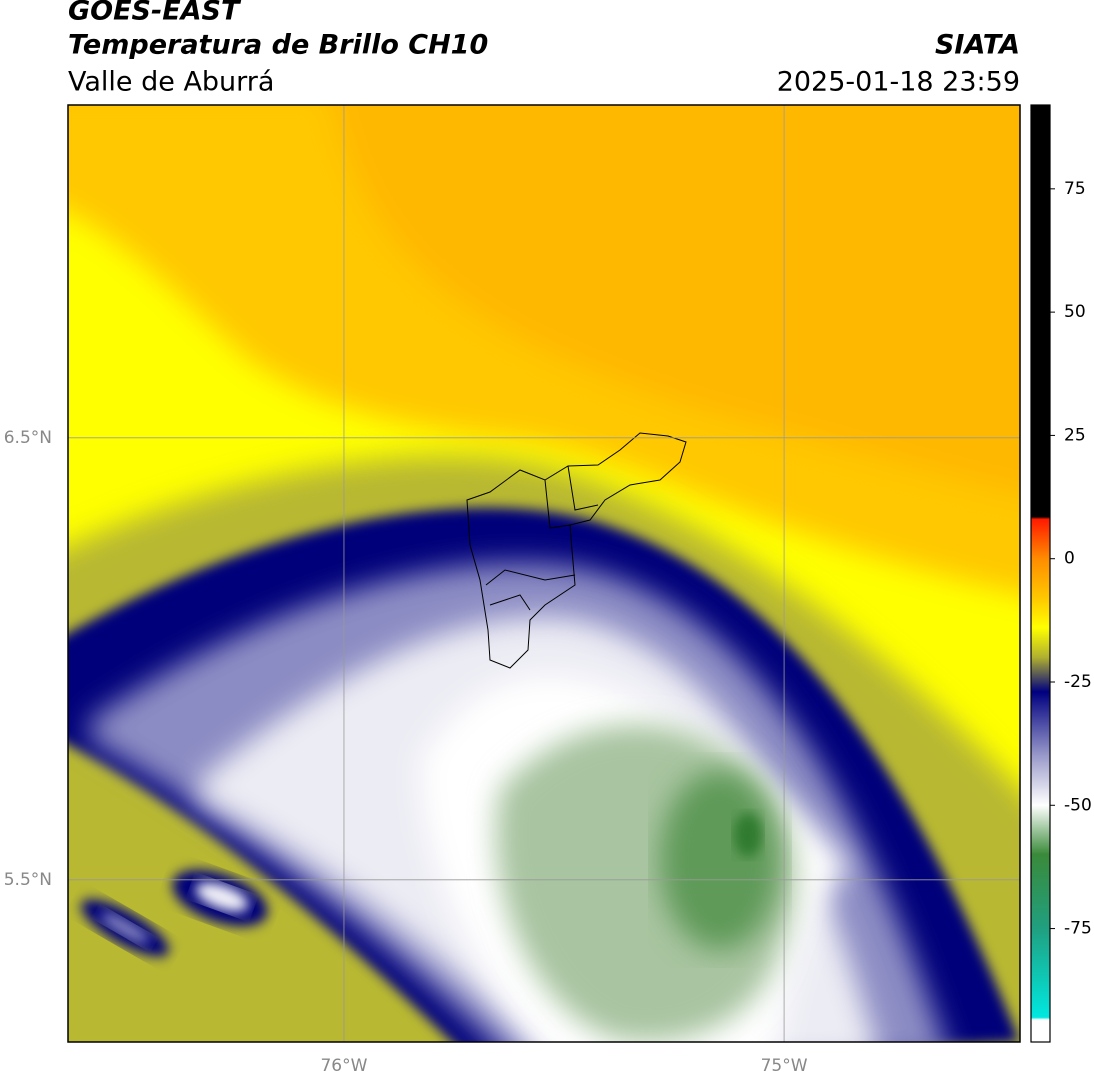 This screenshot has height=1078, width=1094. Describe the element at coordinates (1075, 189) in the screenshot. I see `colorbar-tick-label: 75` at that location.